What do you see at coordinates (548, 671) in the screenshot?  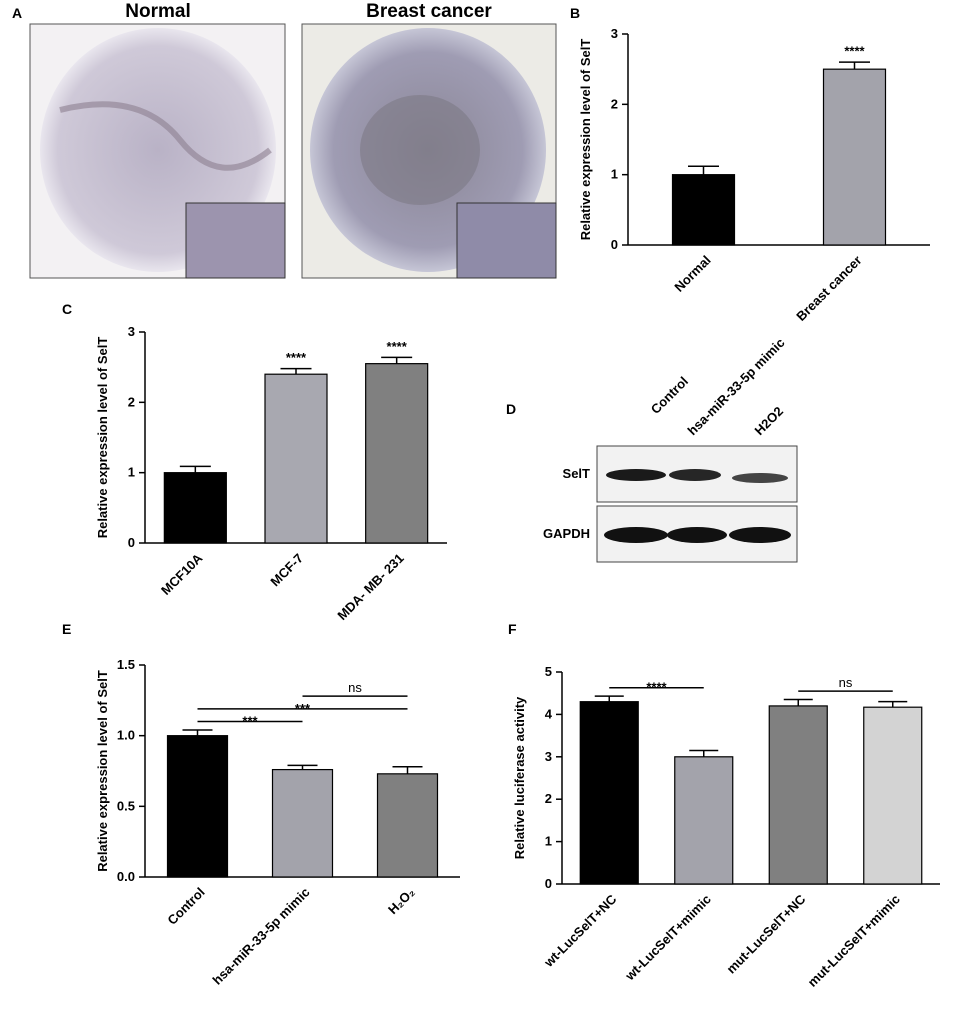 I see `y-tick-label: 5` at bounding box center [548, 671].